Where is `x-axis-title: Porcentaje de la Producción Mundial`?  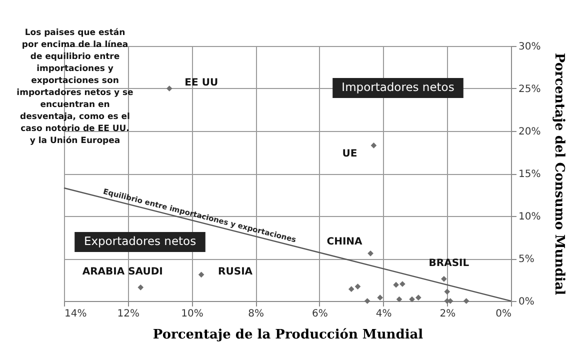
x-axis-title: Porcentaje de la Producción Mundial is located at coordinates (288, 335).